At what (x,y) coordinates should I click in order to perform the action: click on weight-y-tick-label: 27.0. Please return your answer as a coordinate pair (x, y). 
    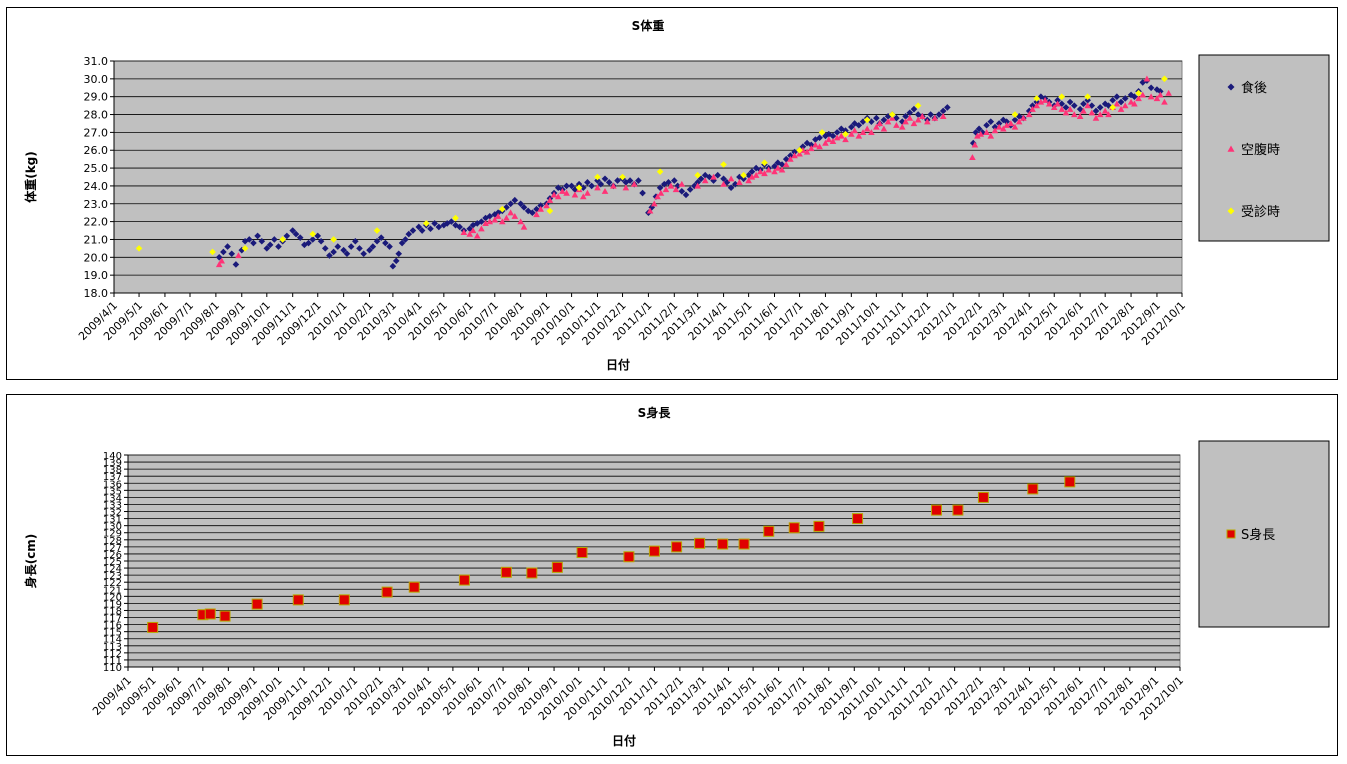
    Looking at the image, I should click on (96, 132).